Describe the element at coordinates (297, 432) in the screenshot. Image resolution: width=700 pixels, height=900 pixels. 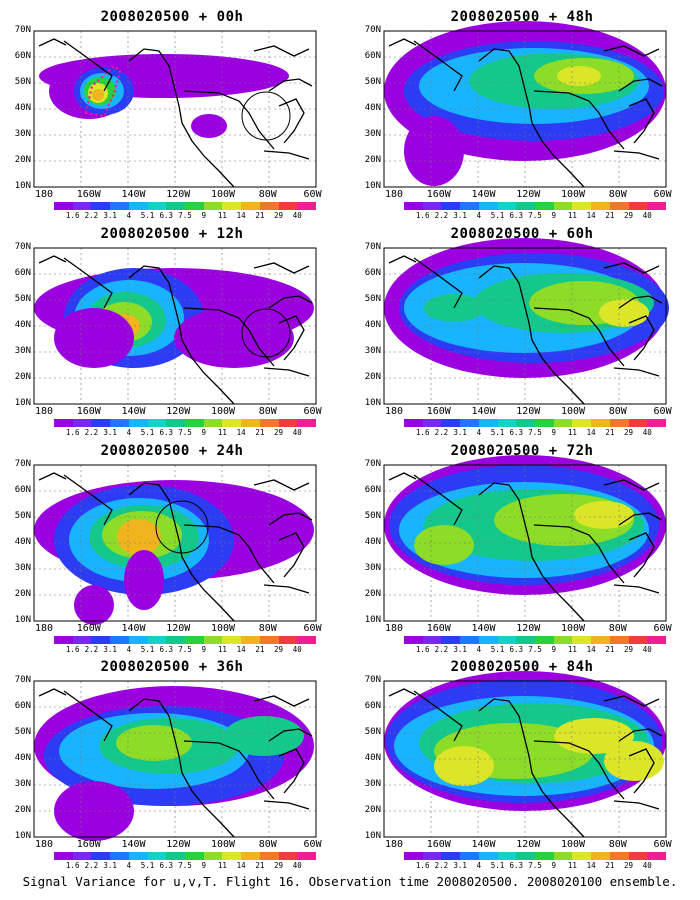
I see `colorbar-label: 40` at that location.